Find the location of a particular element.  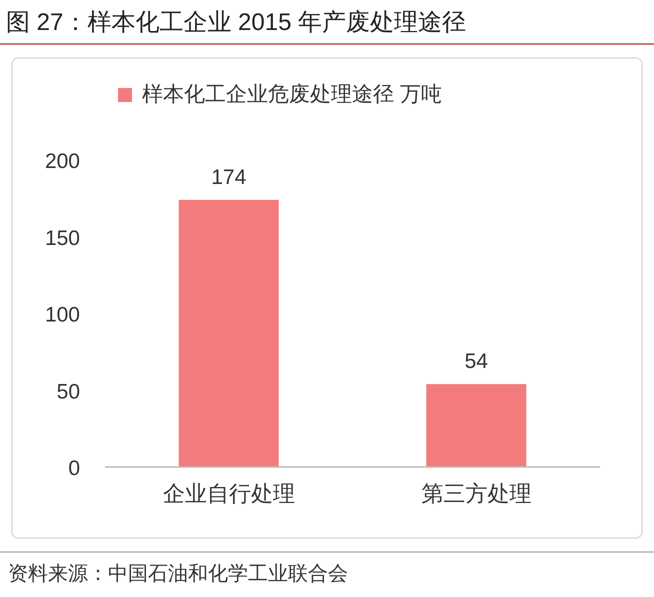

x-tick-label: 第三方处理 is located at coordinates (476, 493).